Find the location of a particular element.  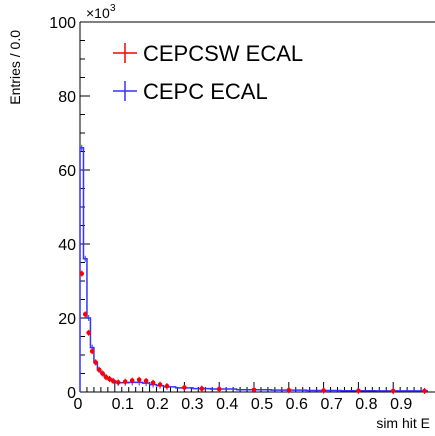

x-ticks: 0 0.1 0.2 0.3 0.4 0.5 0.6 0.7 0.8 0.9 is located at coordinates (248, 397).